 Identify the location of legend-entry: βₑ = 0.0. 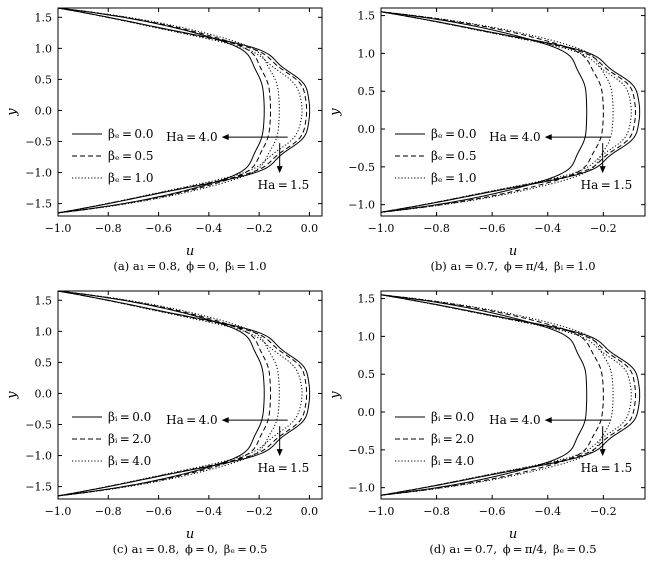
(131, 134).